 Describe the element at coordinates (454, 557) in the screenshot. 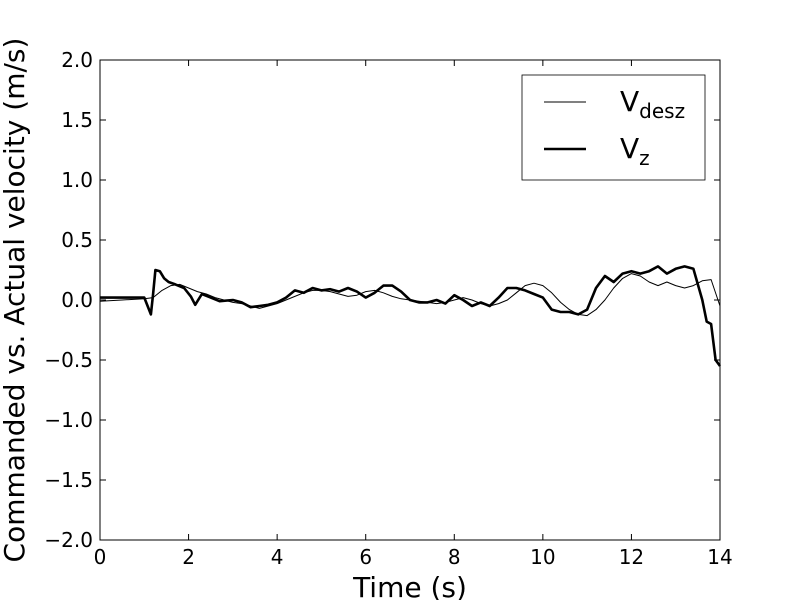

I see `x-tick-label: 8` at that location.